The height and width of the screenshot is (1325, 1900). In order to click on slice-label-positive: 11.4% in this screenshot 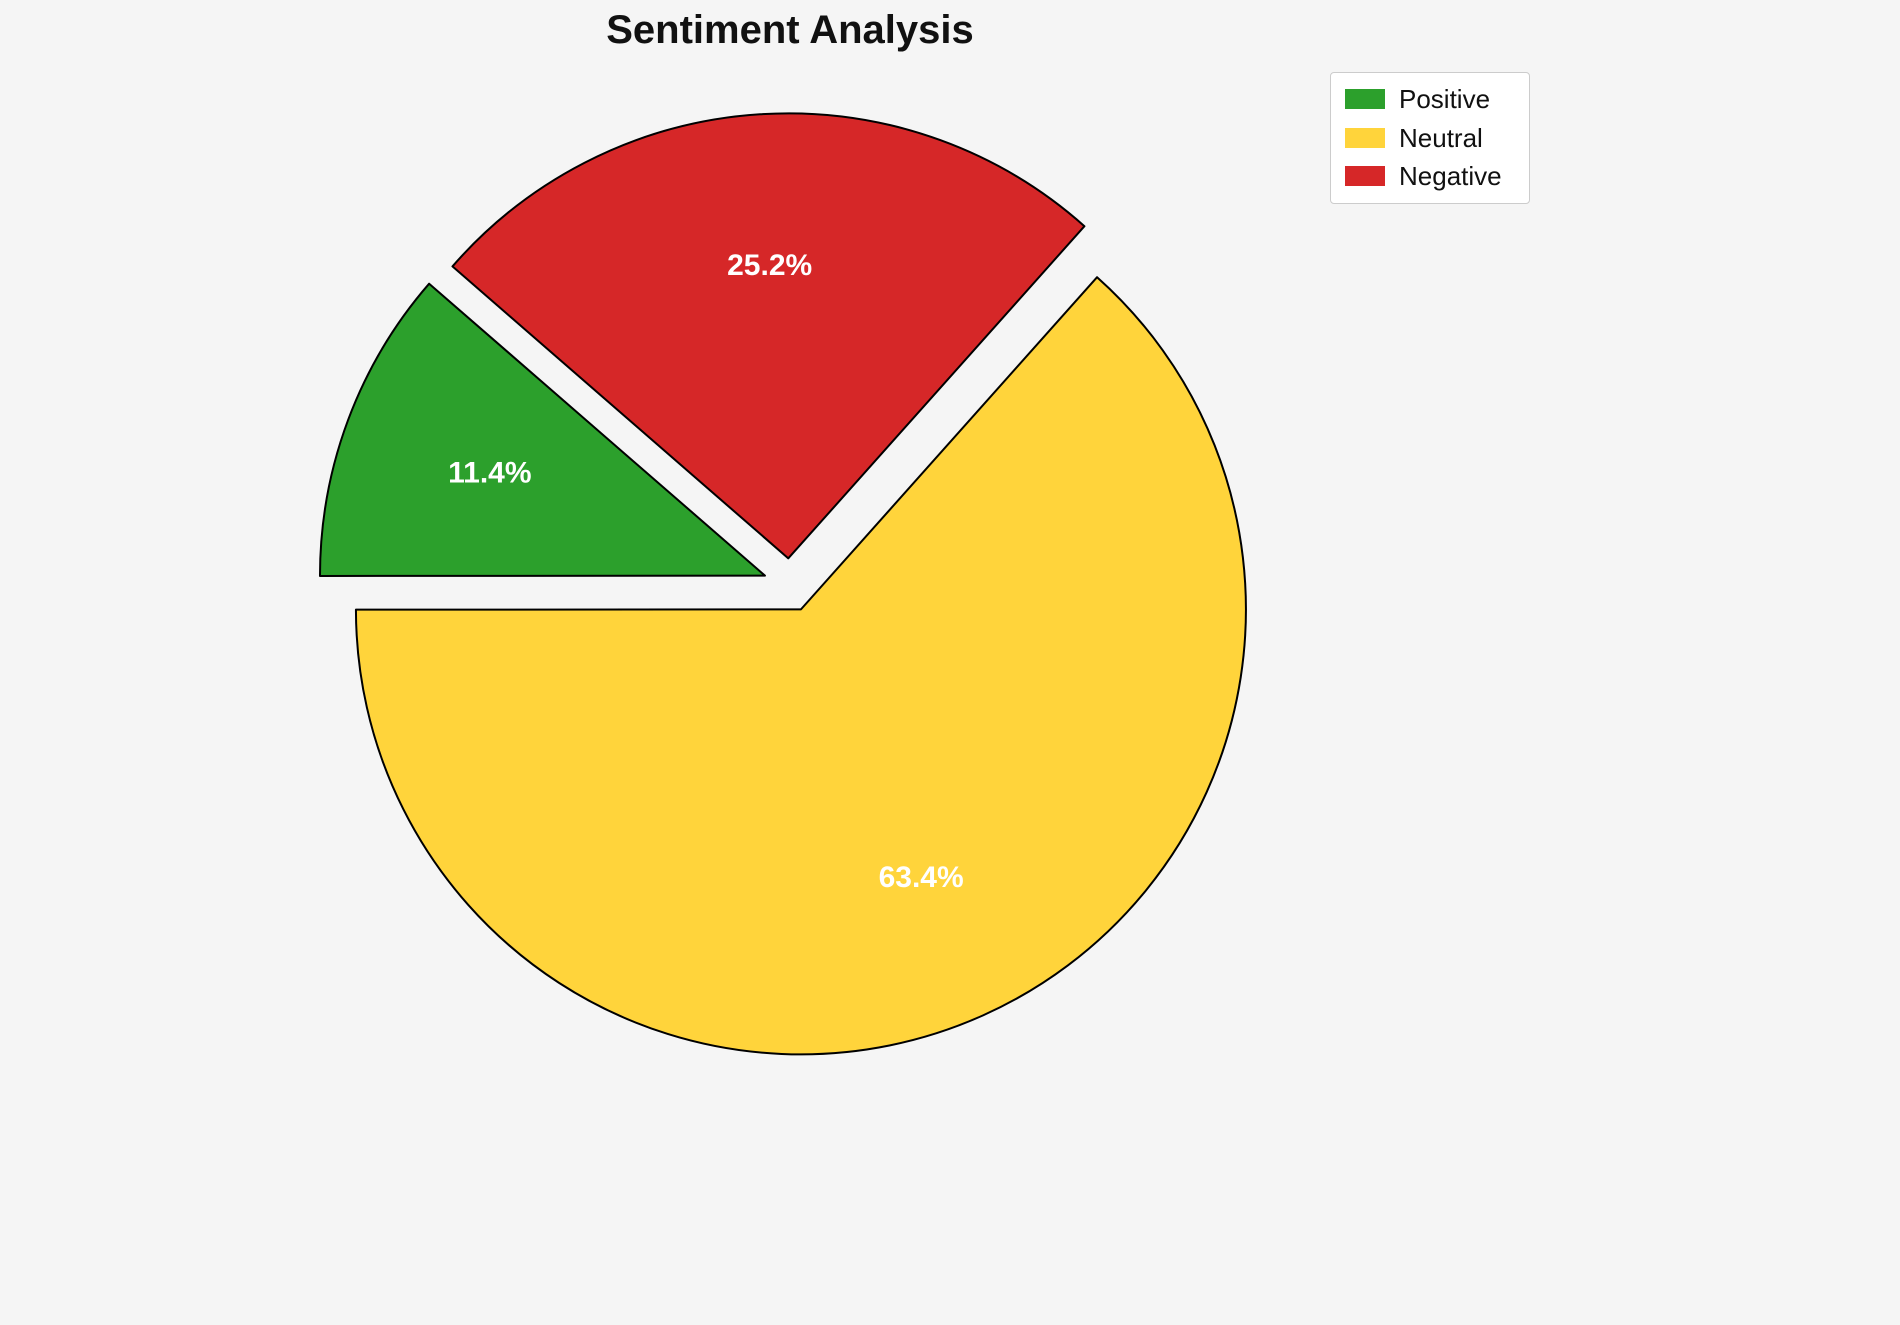, I will do `click(489, 472)`.